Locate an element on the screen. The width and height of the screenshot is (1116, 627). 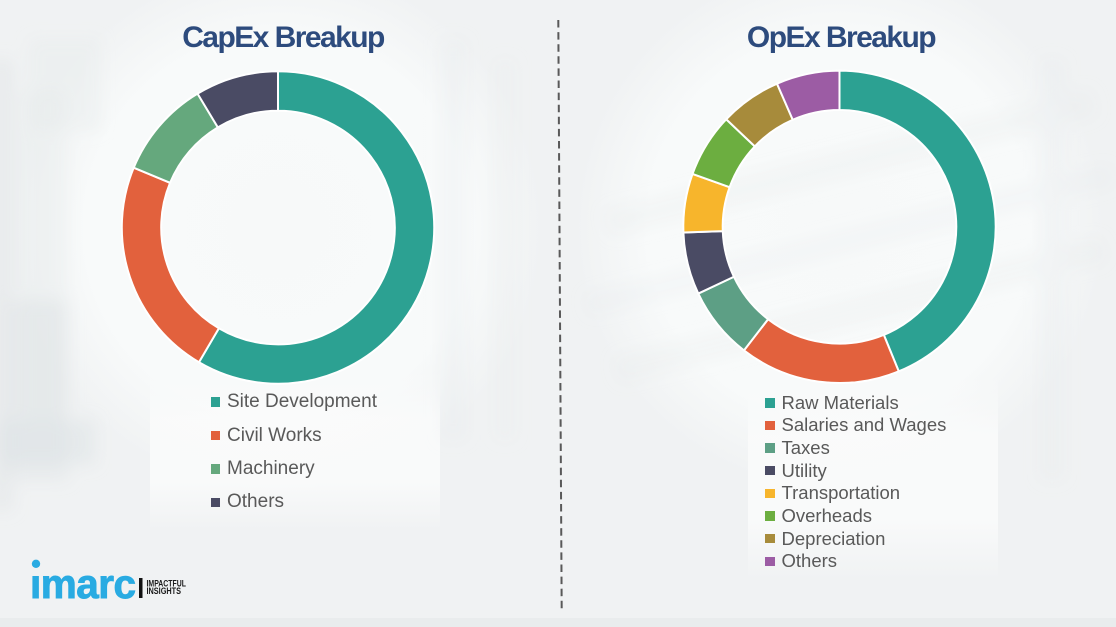
svg-text: ımarc is located at coordinates (83, 584).